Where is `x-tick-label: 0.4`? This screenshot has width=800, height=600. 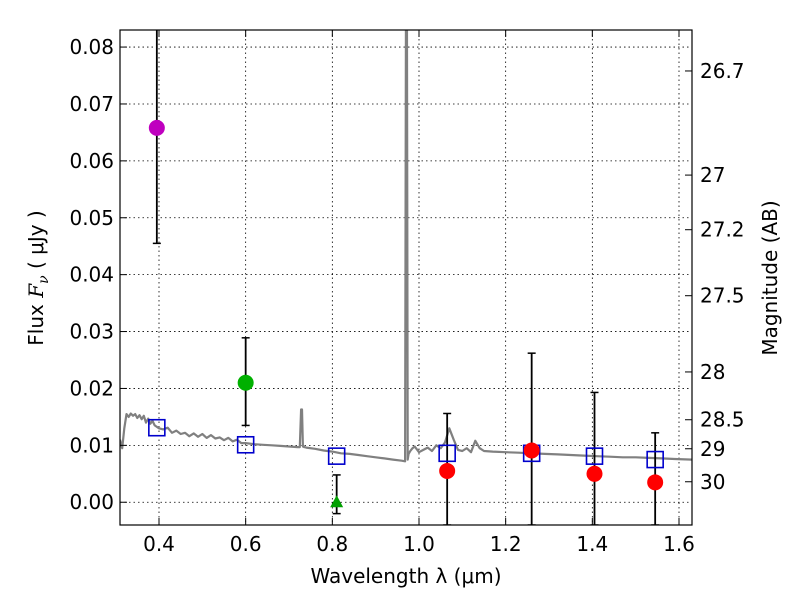 x-tick-label: 0.4 is located at coordinates (159, 544).